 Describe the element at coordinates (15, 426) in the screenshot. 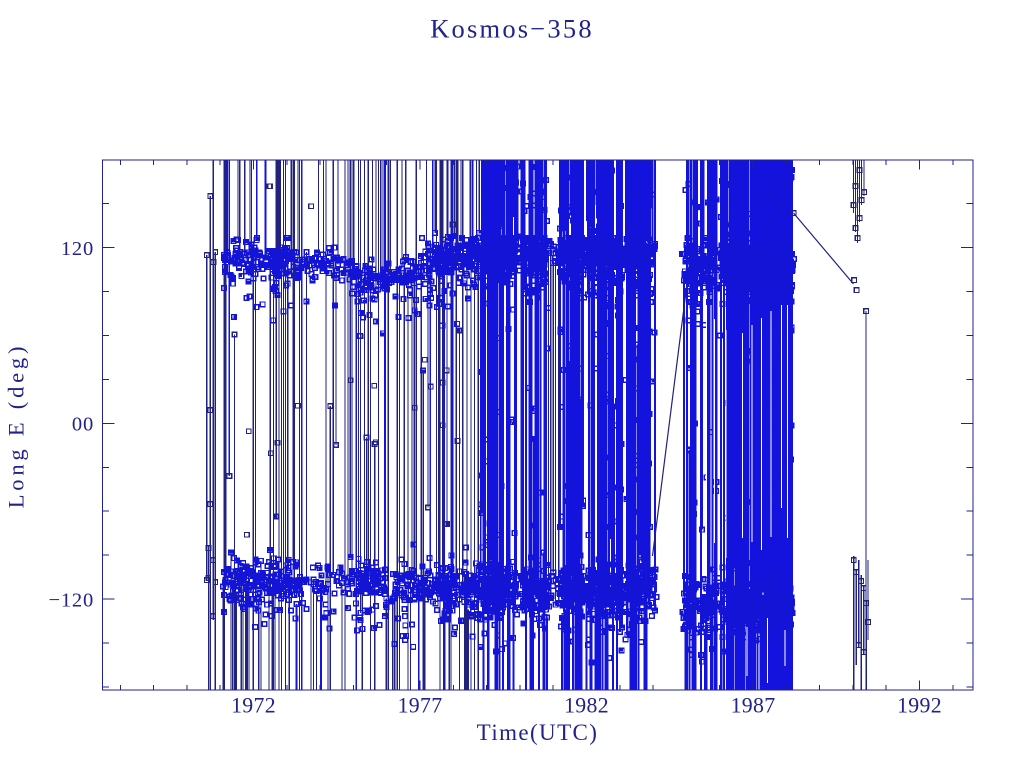

I see `svg-text: Long E (deg)` at that location.